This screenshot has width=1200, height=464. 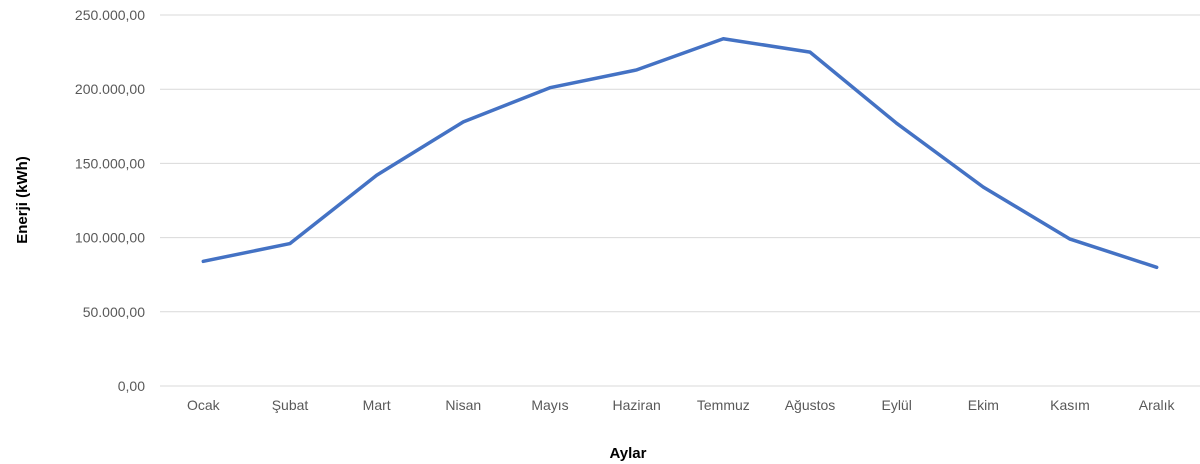 What do you see at coordinates (110, 163) in the screenshot?
I see `y-tick-label: 150.000,00` at bounding box center [110, 163].